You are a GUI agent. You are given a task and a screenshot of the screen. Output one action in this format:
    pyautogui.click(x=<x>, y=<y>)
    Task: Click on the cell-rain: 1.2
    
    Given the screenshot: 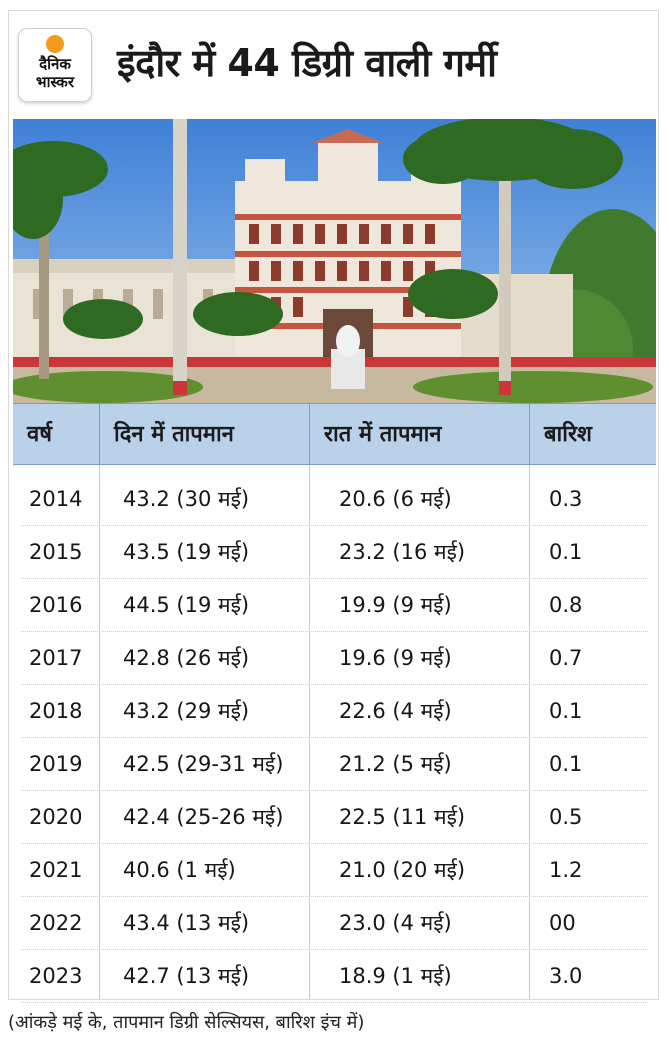 What is the action you would take?
    pyautogui.click(x=566, y=870)
    